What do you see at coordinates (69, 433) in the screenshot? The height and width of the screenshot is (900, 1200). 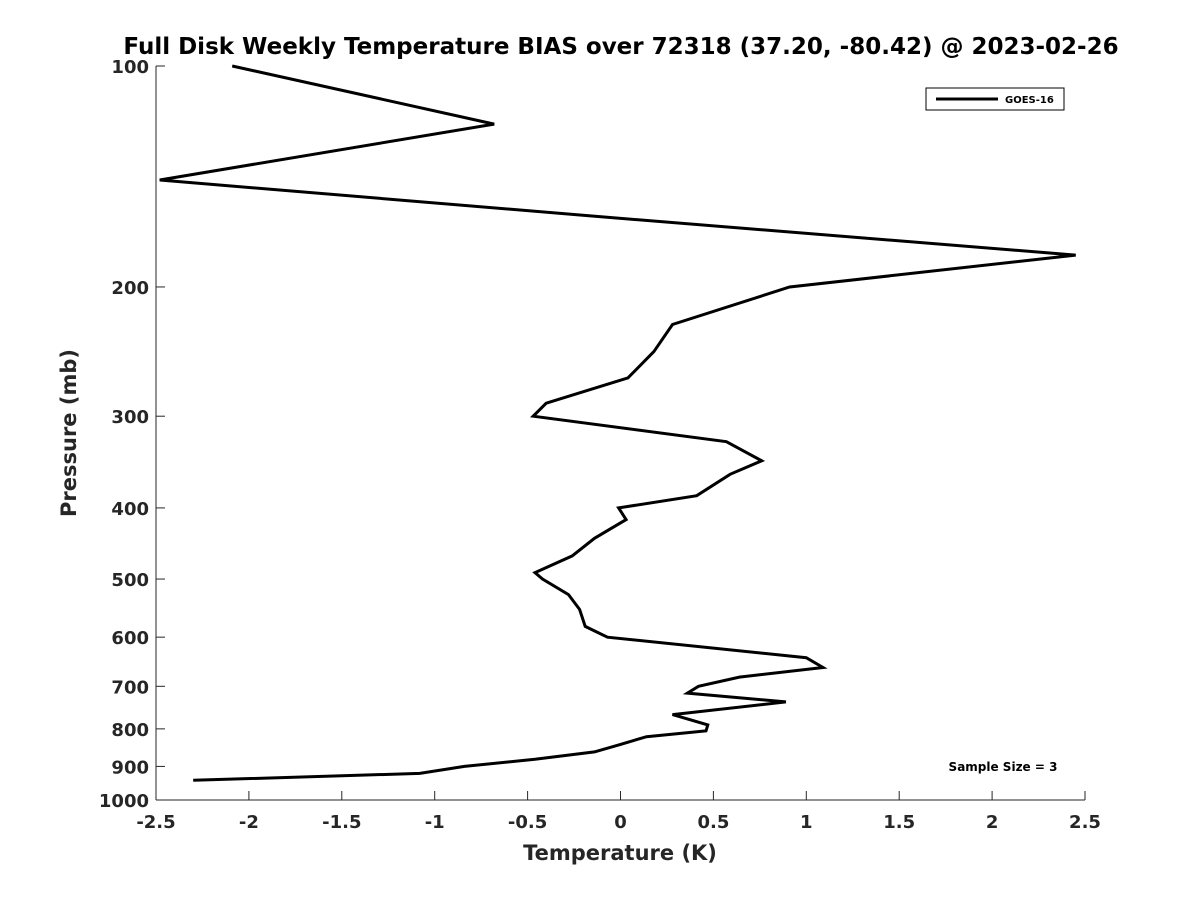 I see `y-axis-label: Pressure (mb)` at bounding box center [69, 433].